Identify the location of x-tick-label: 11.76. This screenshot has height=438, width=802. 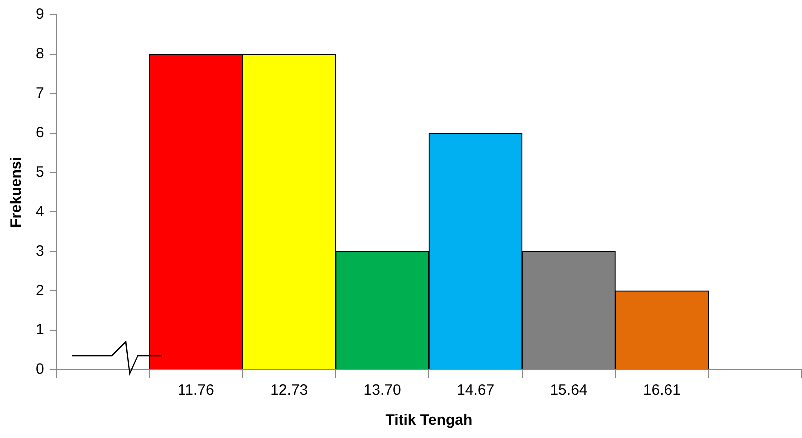
(196, 391).